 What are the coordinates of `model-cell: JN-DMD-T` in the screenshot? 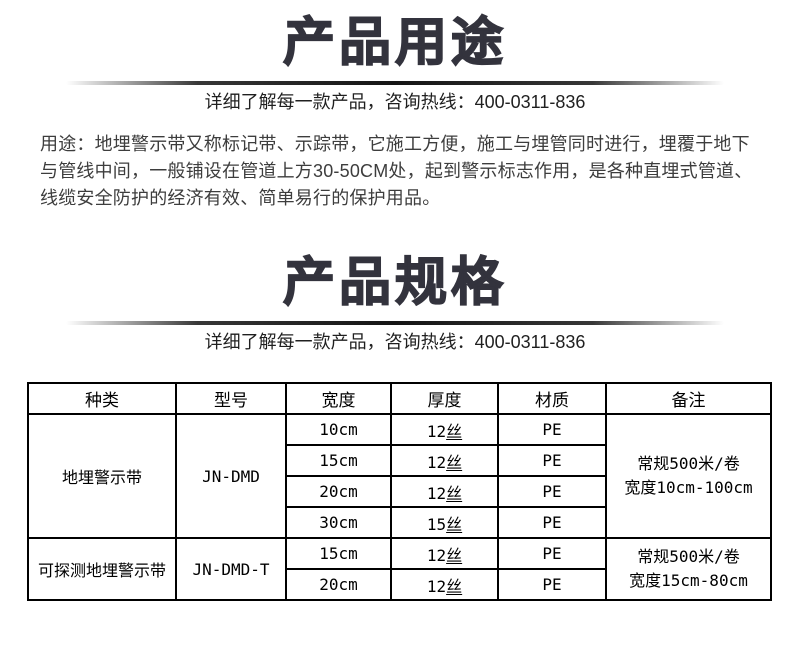 It's located at (231, 569).